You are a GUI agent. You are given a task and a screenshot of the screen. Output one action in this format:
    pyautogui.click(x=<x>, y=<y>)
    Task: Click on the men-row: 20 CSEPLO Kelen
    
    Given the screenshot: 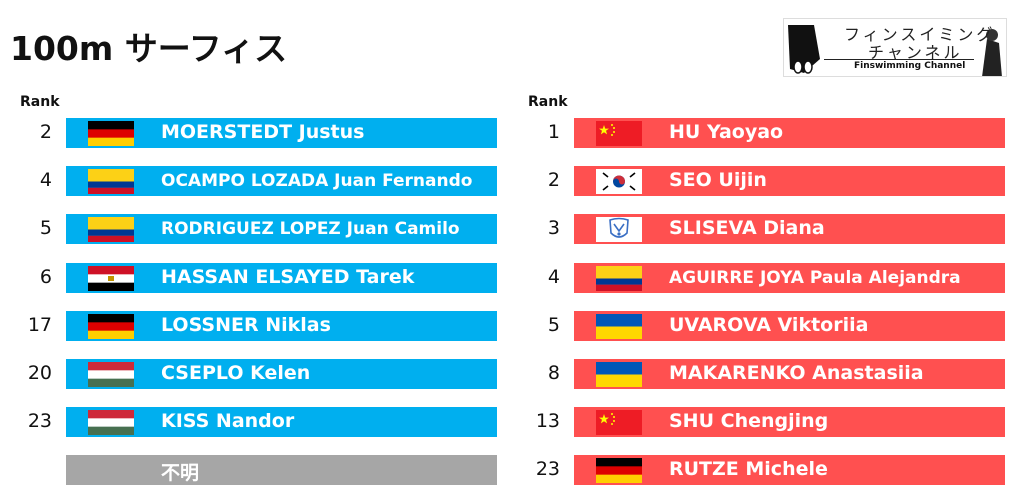 What is the action you would take?
    pyautogui.click(x=512, y=374)
    